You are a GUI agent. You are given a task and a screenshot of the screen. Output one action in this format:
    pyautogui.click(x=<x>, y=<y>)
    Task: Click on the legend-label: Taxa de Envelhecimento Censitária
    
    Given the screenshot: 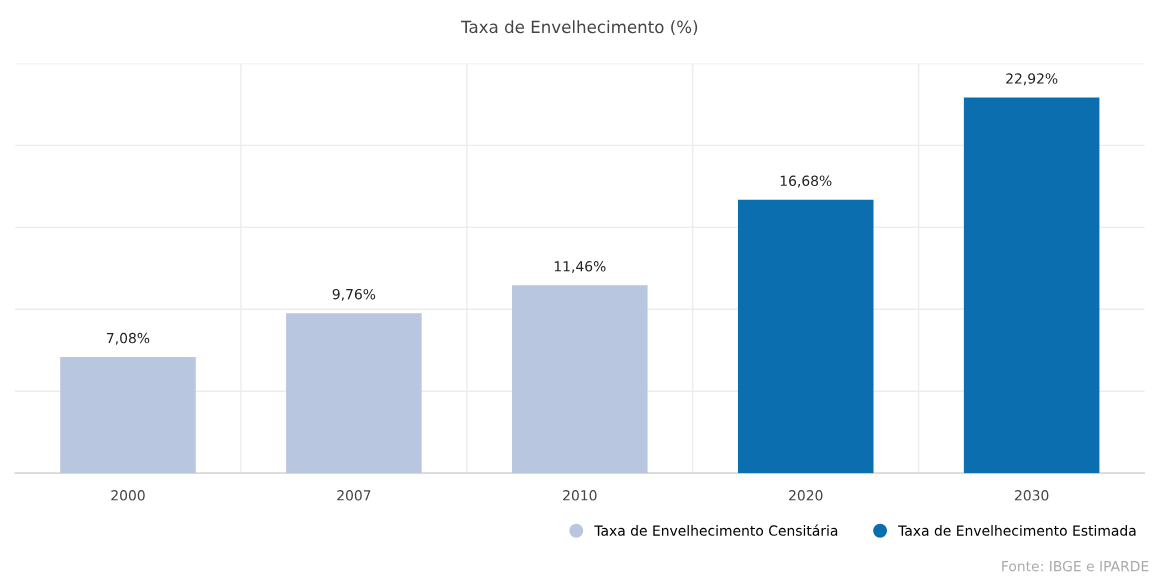 What is the action you would take?
    pyautogui.click(x=716, y=530)
    